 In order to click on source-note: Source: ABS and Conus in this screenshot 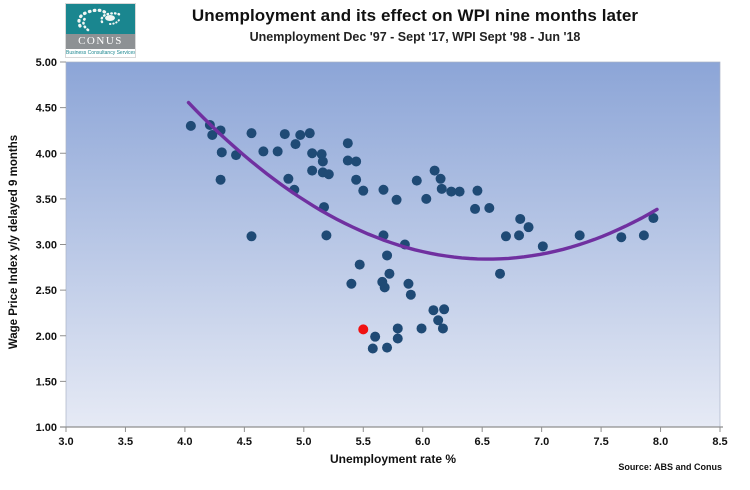, I will do `click(670, 467)`.